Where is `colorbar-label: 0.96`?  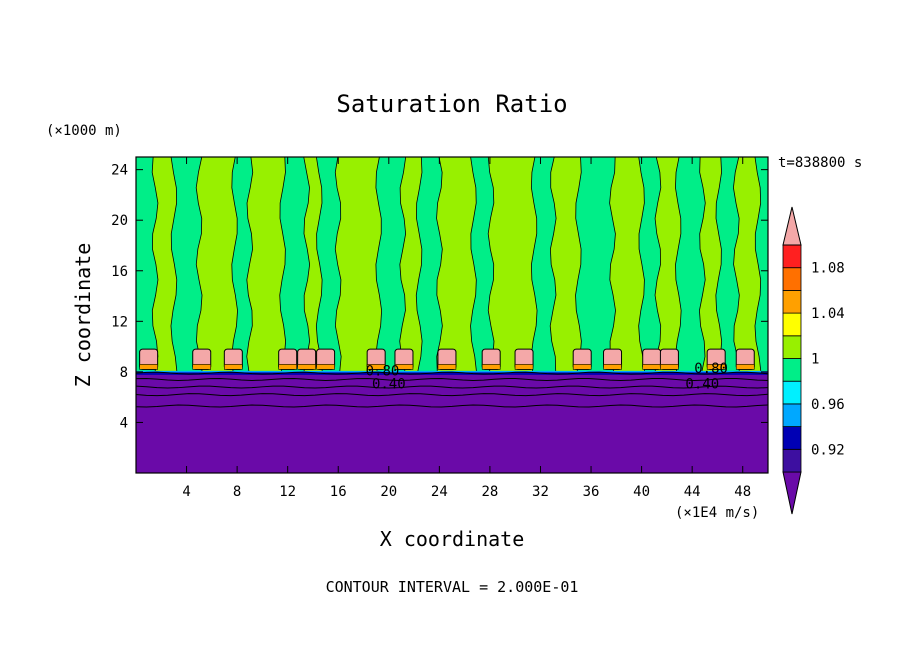
colorbar-label: 0.96 is located at coordinates (828, 405).